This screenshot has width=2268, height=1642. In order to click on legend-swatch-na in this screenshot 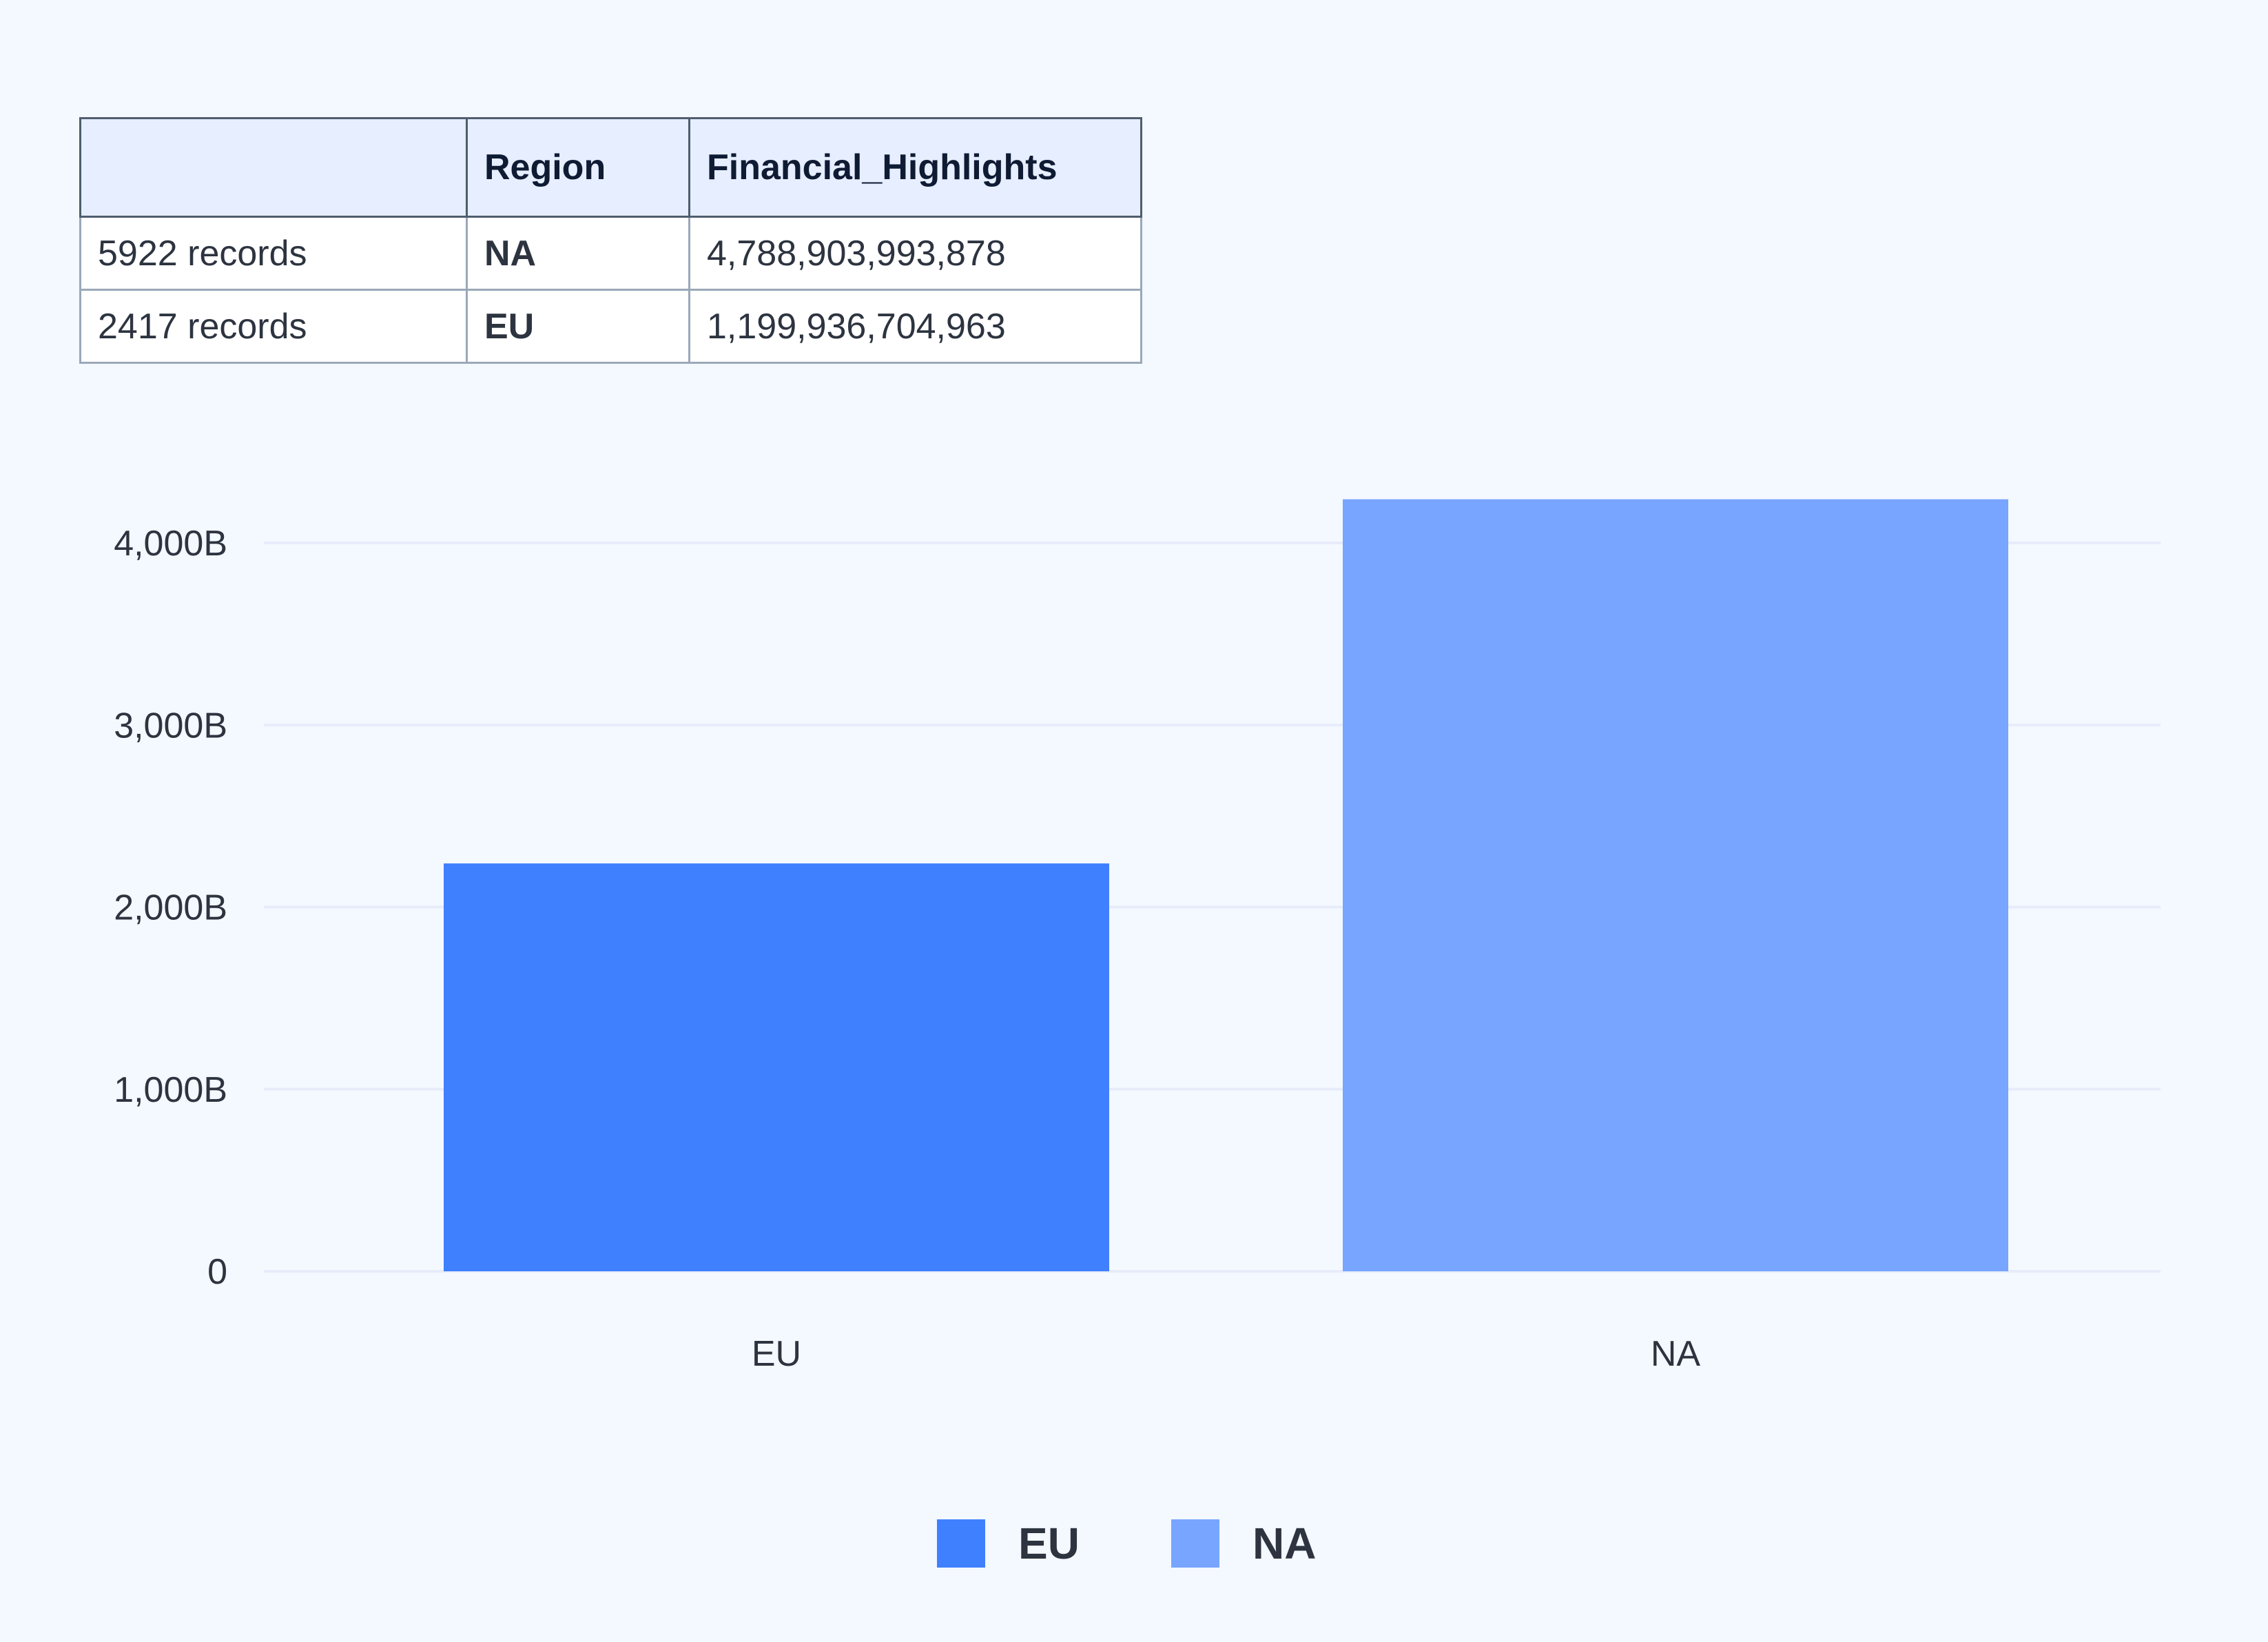, I will do `click(1195, 1543)`.